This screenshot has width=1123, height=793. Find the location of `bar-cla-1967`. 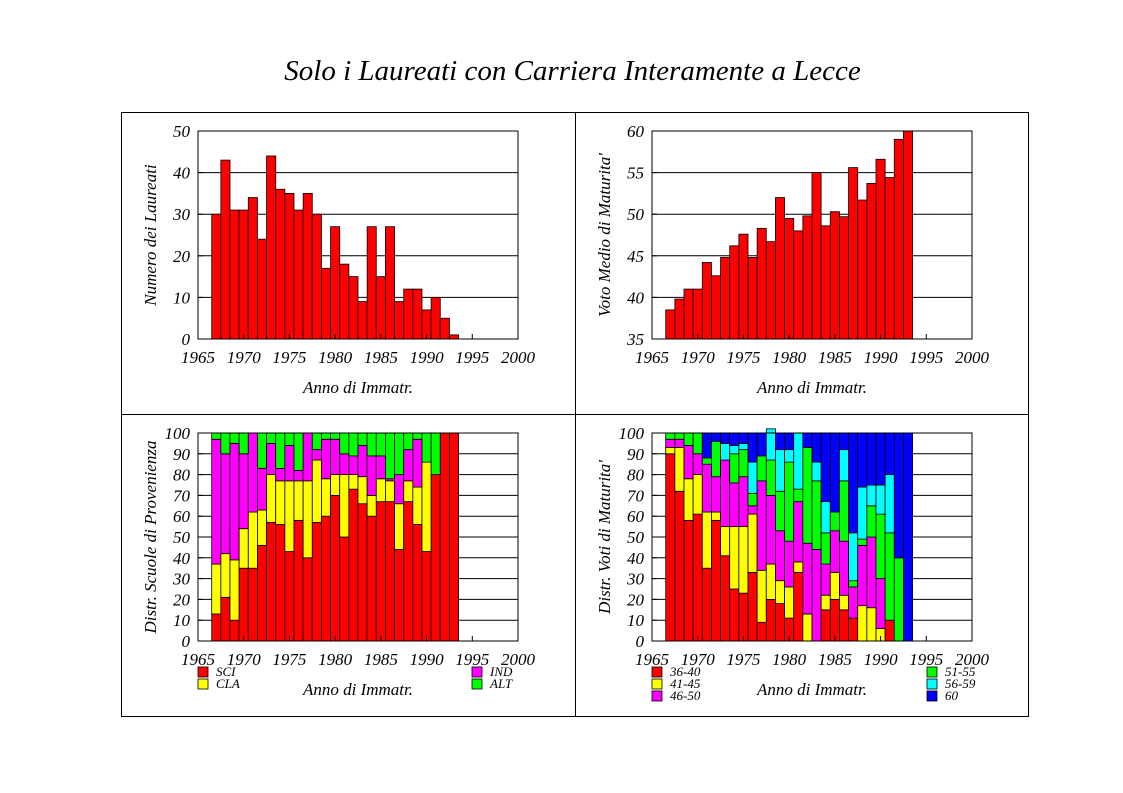

bar-cla-1967 is located at coordinates (216, 589).